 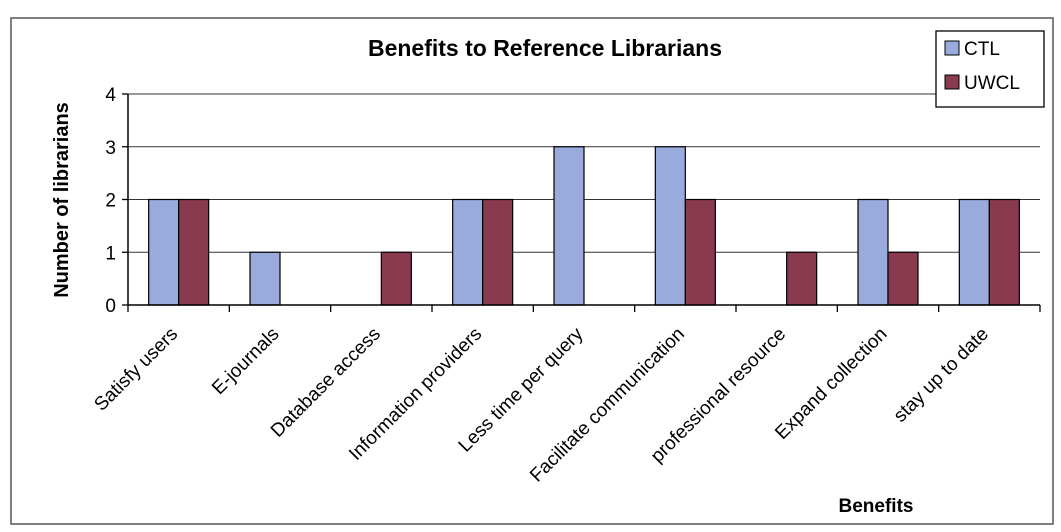 What do you see at coordinates (982, 49) in the screenshot?
I see `legend-label-ctl: CTL` at bounding box center [982, 49].